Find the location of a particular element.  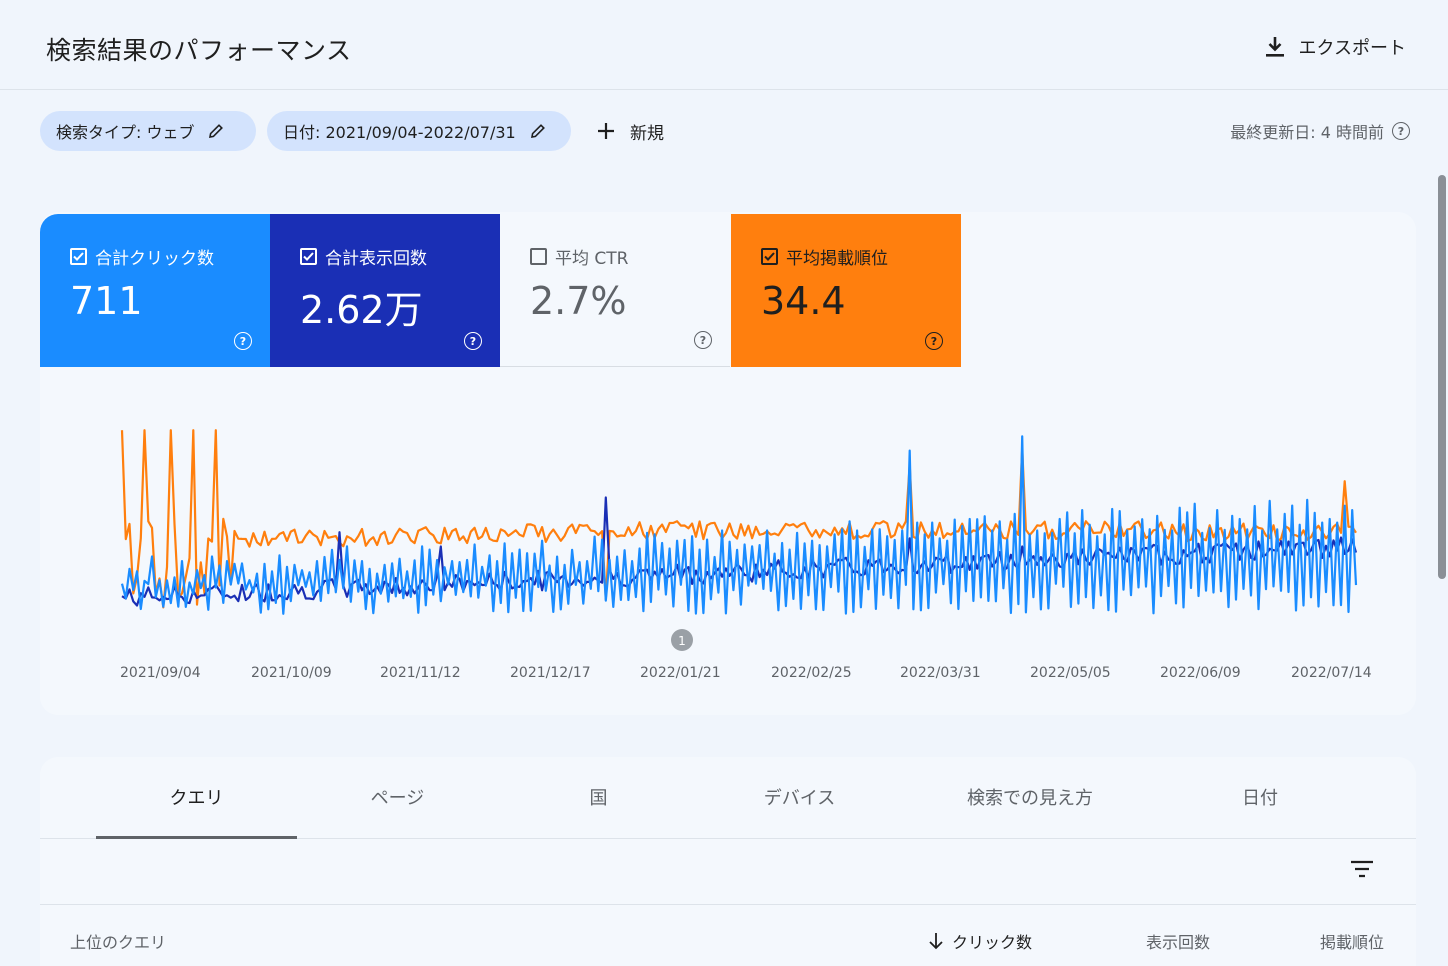

annotation-marker: 1 is located at coordinates (682, 640).